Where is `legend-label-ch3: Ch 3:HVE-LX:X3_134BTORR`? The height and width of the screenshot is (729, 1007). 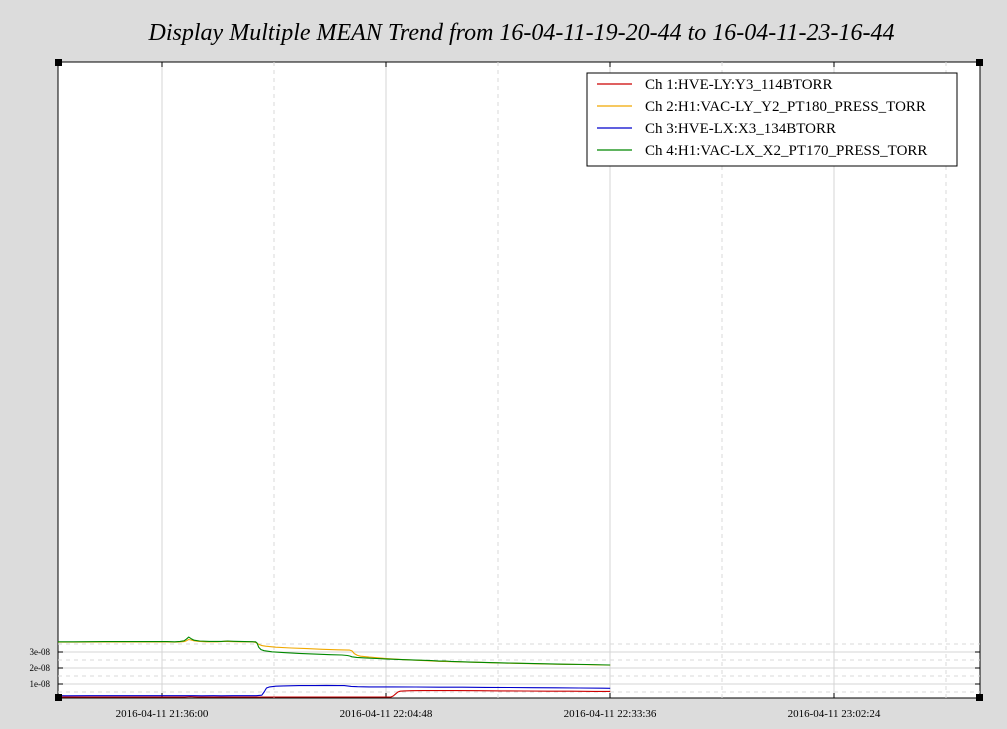
legend-label-ch3: Ch 3:HVE-LX:X3_134BTORR is located at coordinates (740, 129).